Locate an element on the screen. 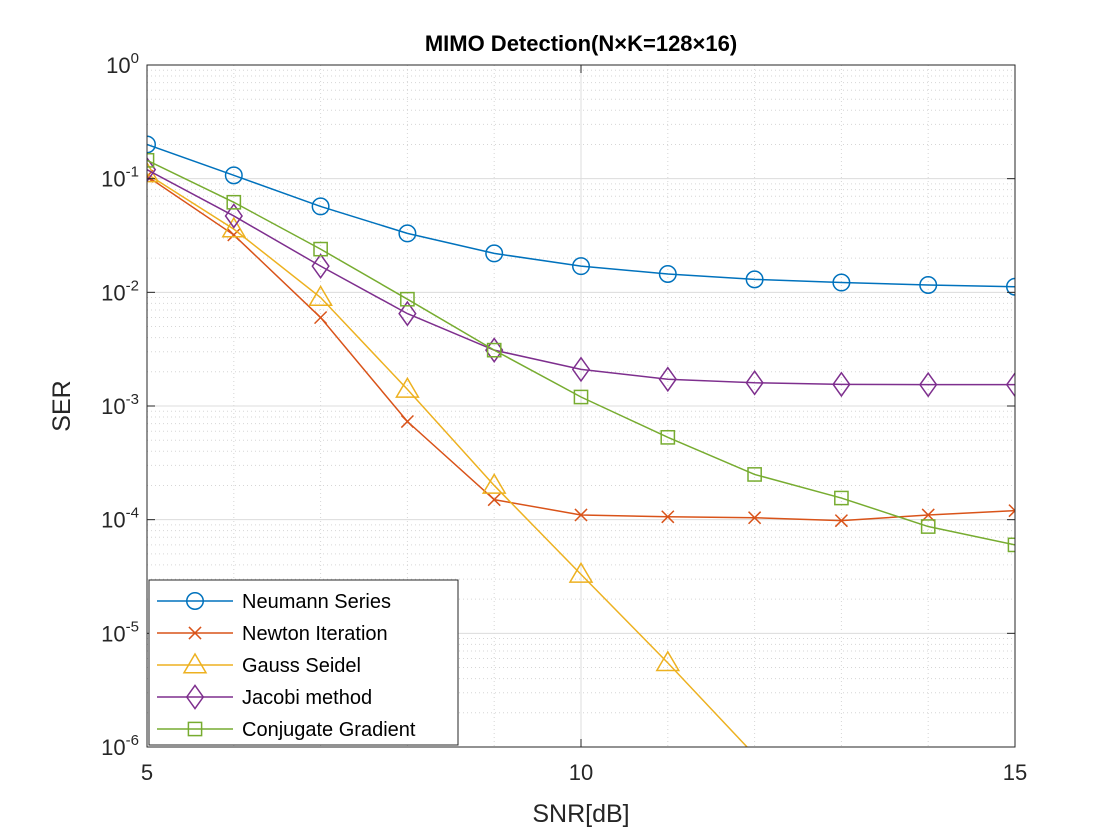 This screenshot has height=840, width=1120. legend-item-conjugate-gradient: Conjugate Gradient is located at coordinates (286, 730).